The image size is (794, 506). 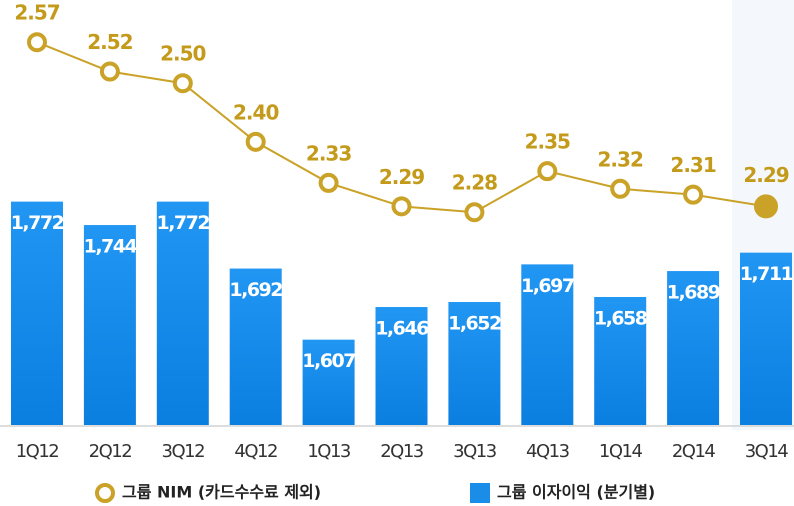 What do you see at coordinates (328, 153) in the screenshot?
I see `nim-value-label: 2.33` at bounding box center [328, 153].